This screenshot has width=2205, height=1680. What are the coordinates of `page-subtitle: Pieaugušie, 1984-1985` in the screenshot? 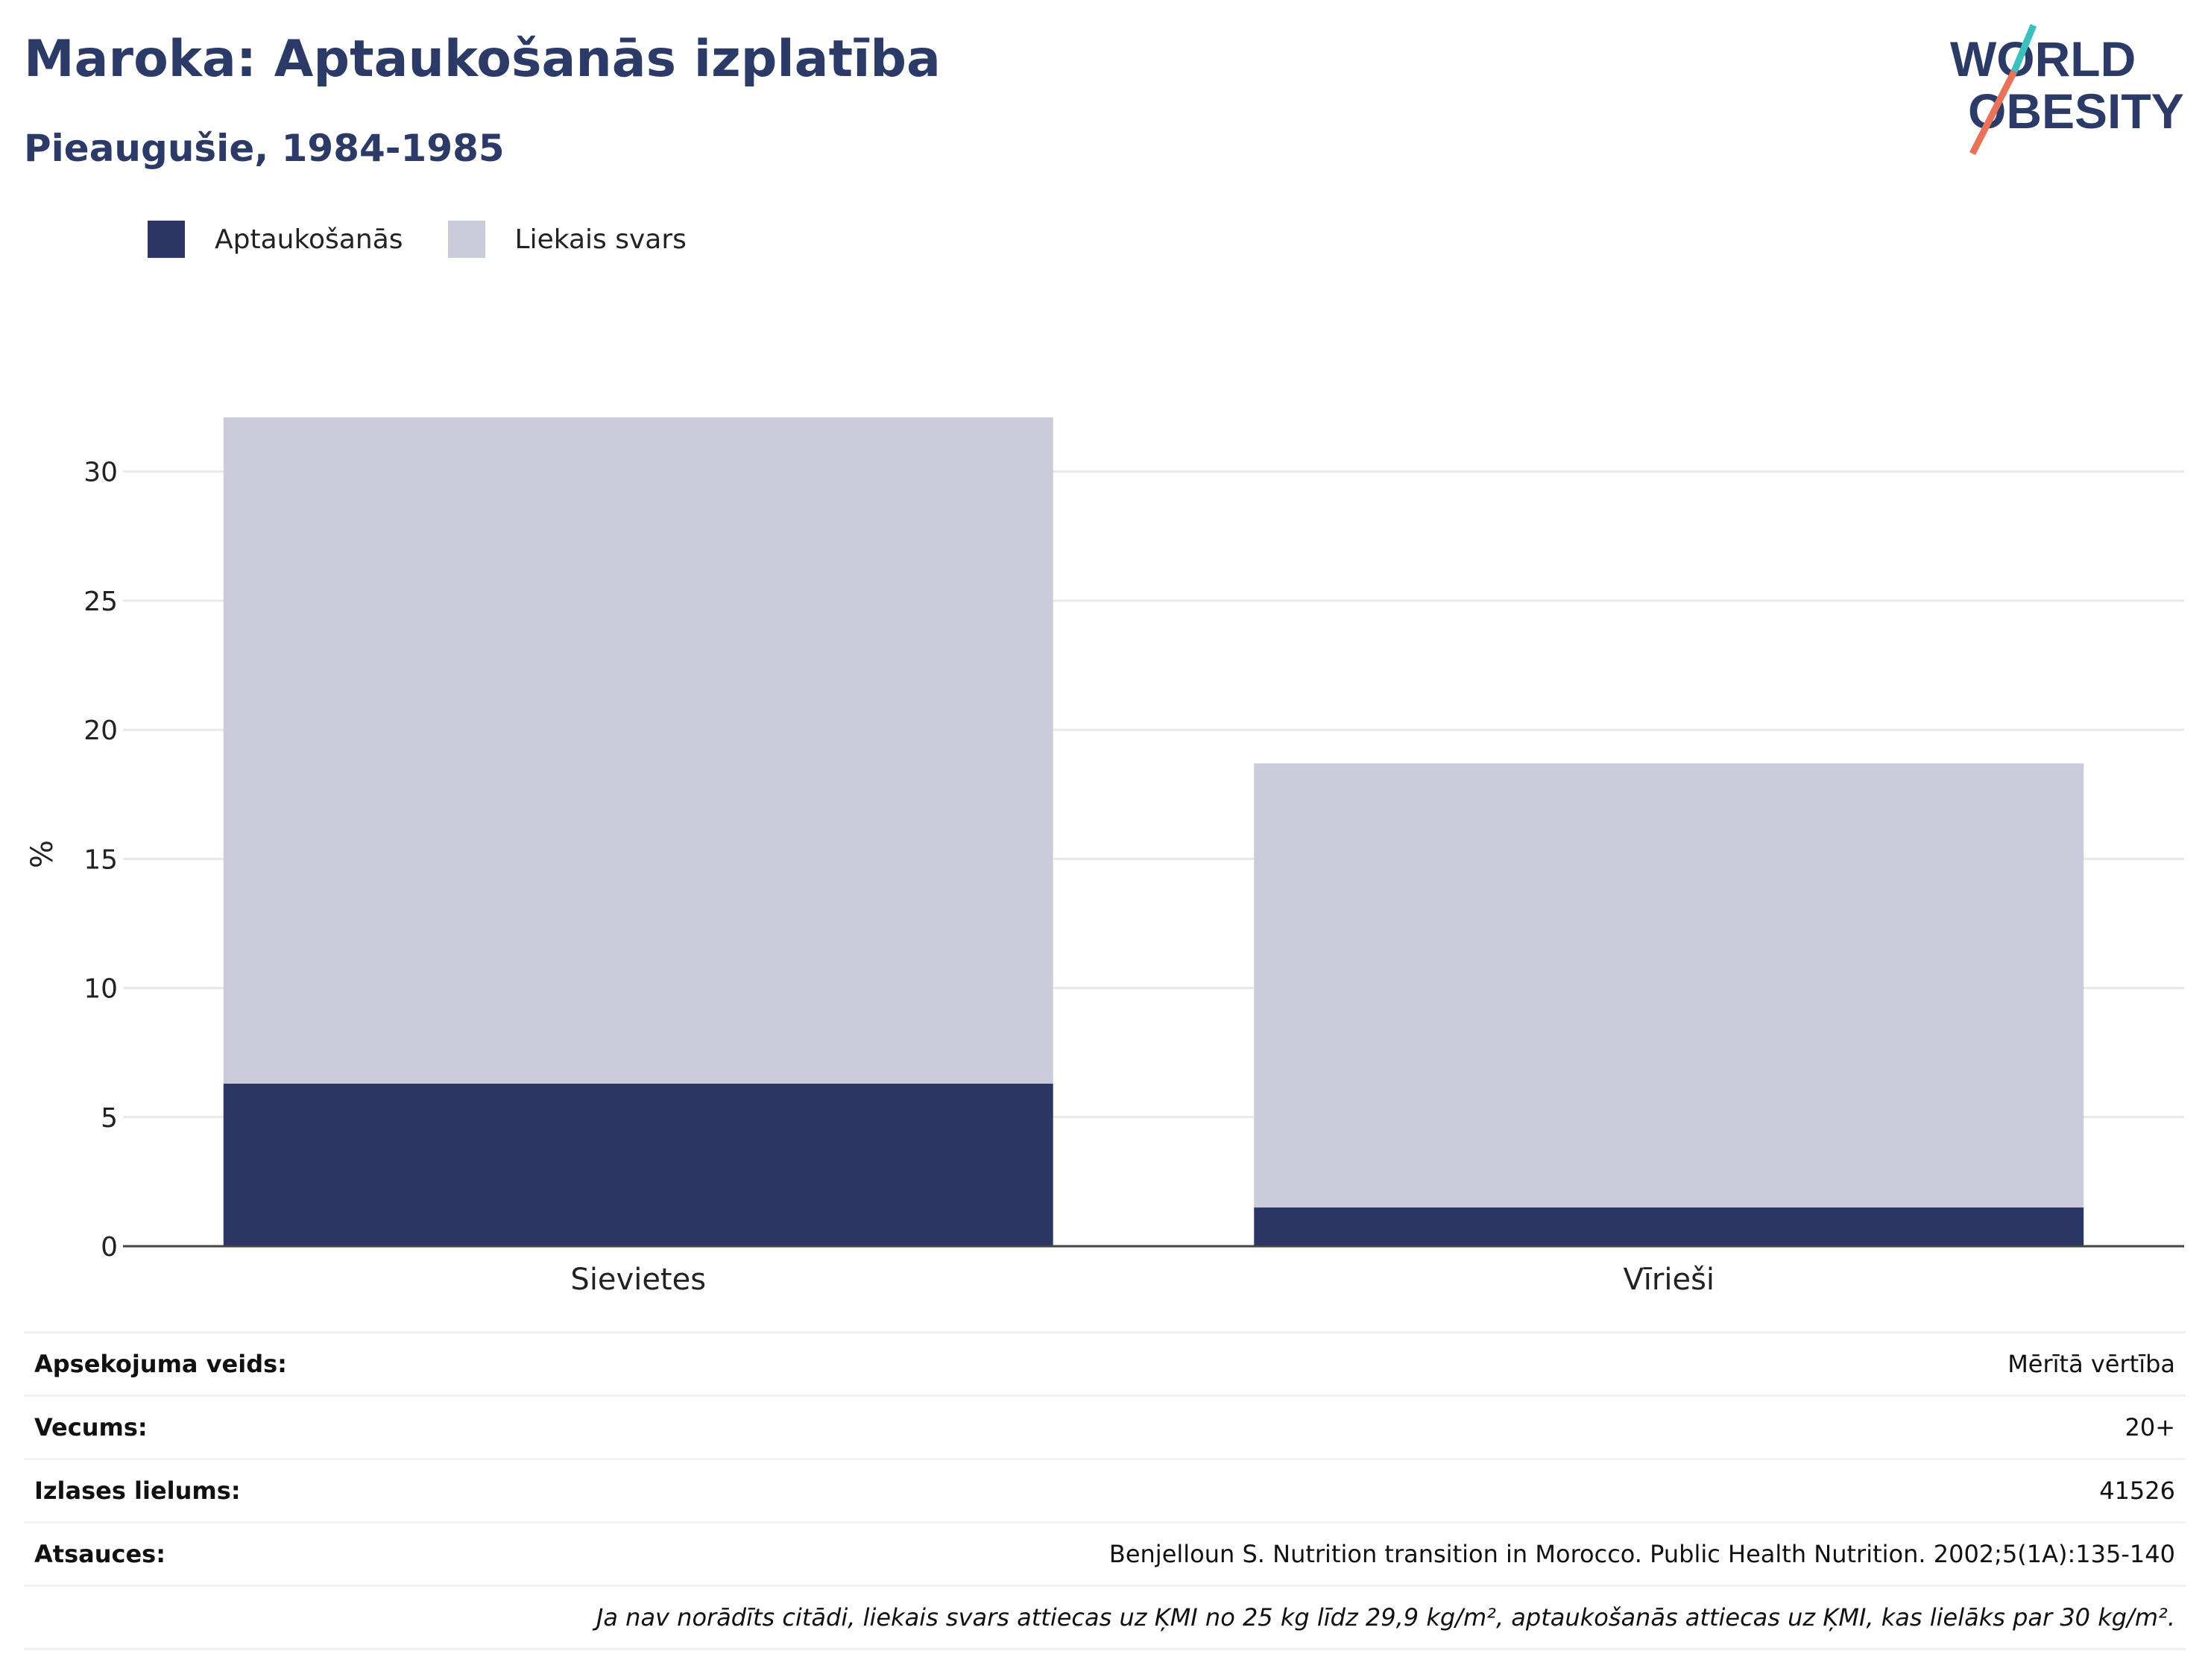 It's located at (264, 148).